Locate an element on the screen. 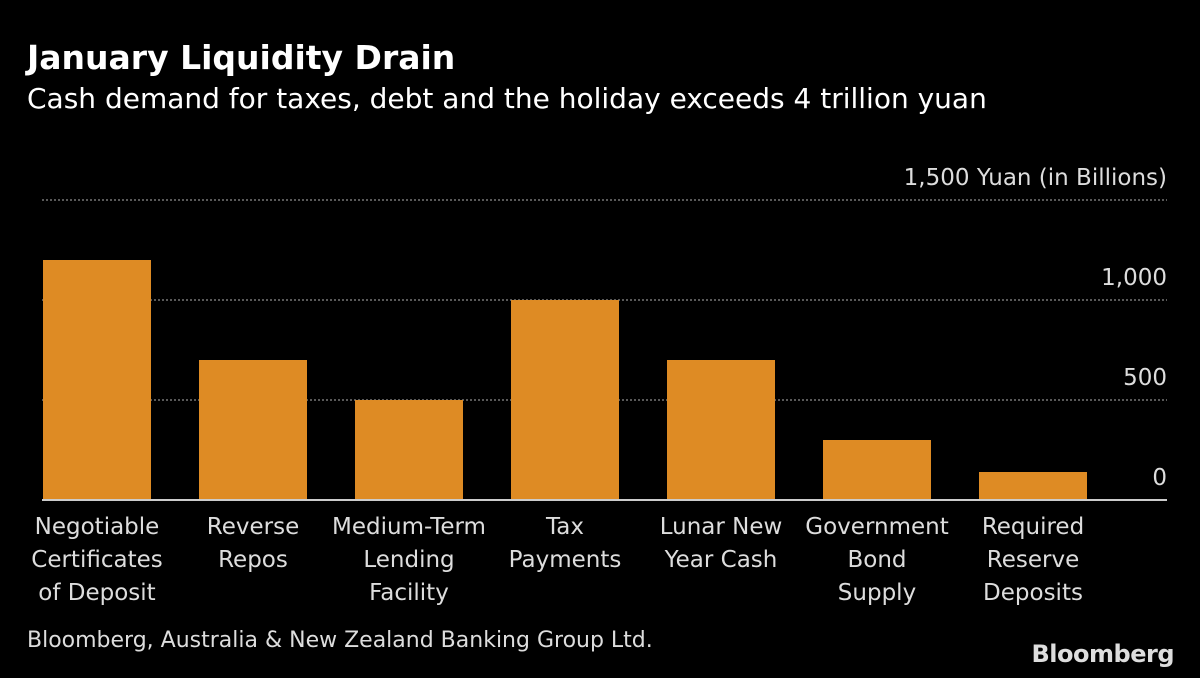 The width and height of the screenshot is (1200, 678). category-label: Year Cash is located at coordinates (721, 560).